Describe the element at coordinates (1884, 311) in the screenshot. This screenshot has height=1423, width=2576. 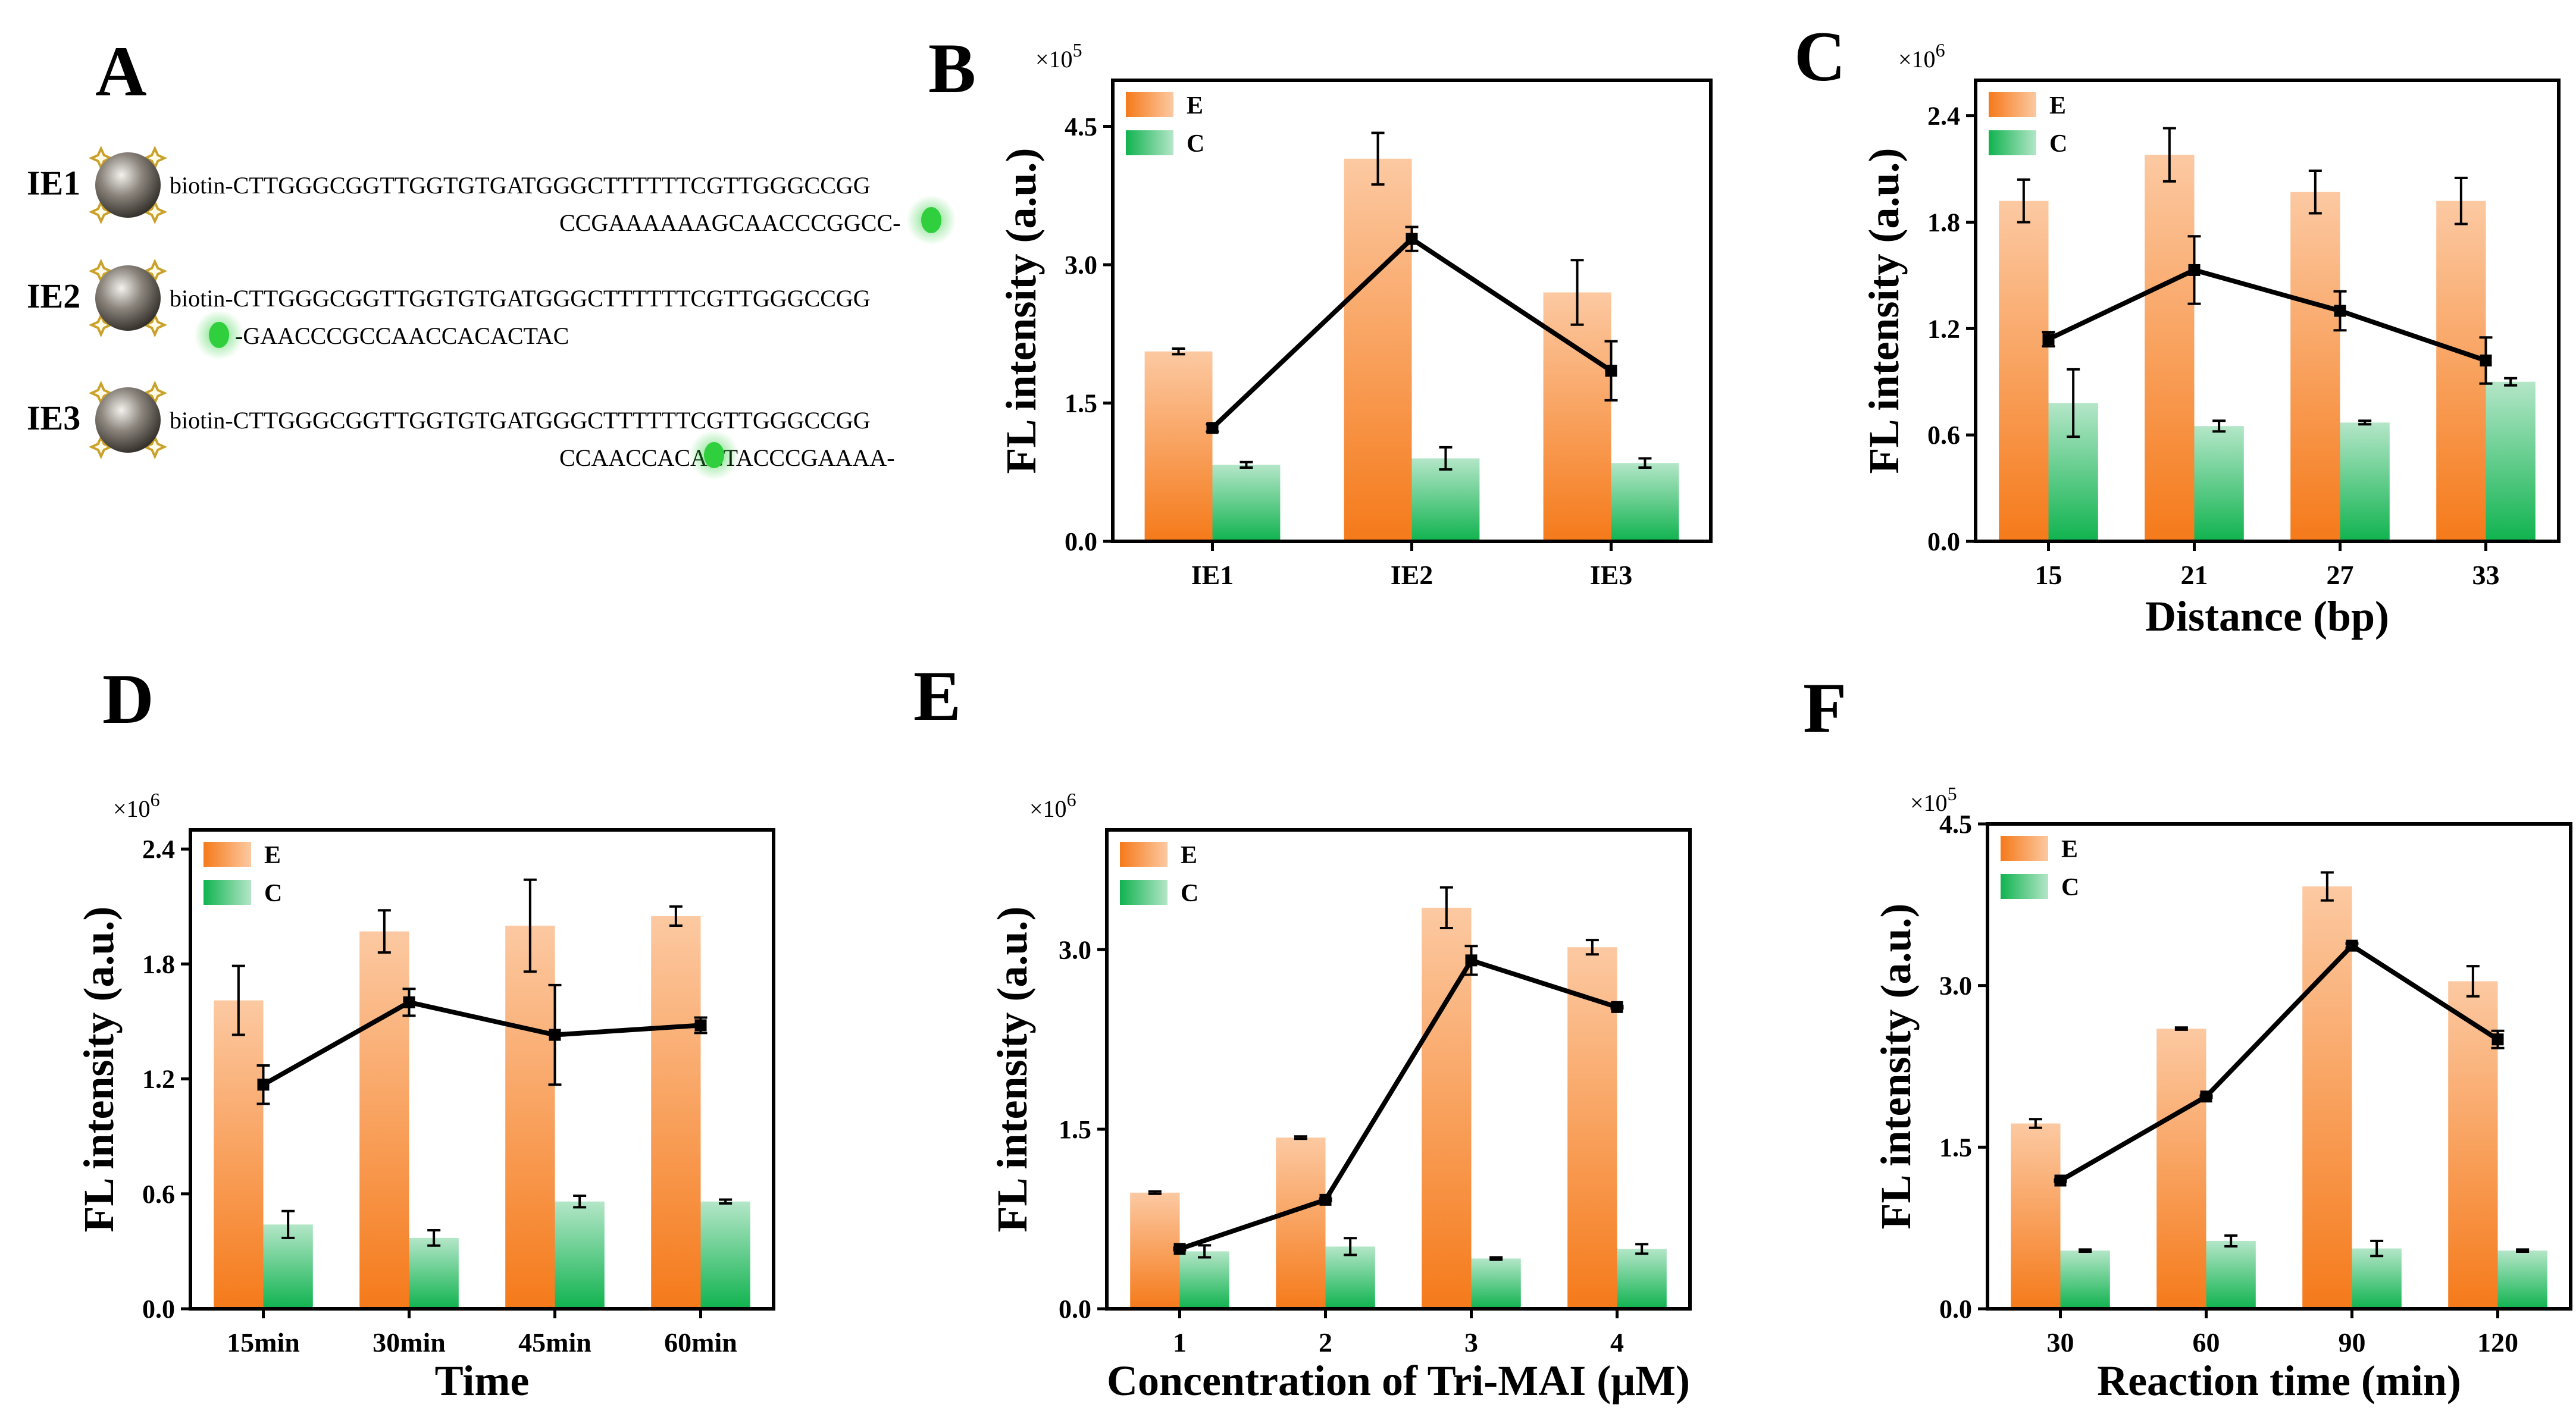
I see `y-axis-label: FL intensity (a.u.)` at that location.